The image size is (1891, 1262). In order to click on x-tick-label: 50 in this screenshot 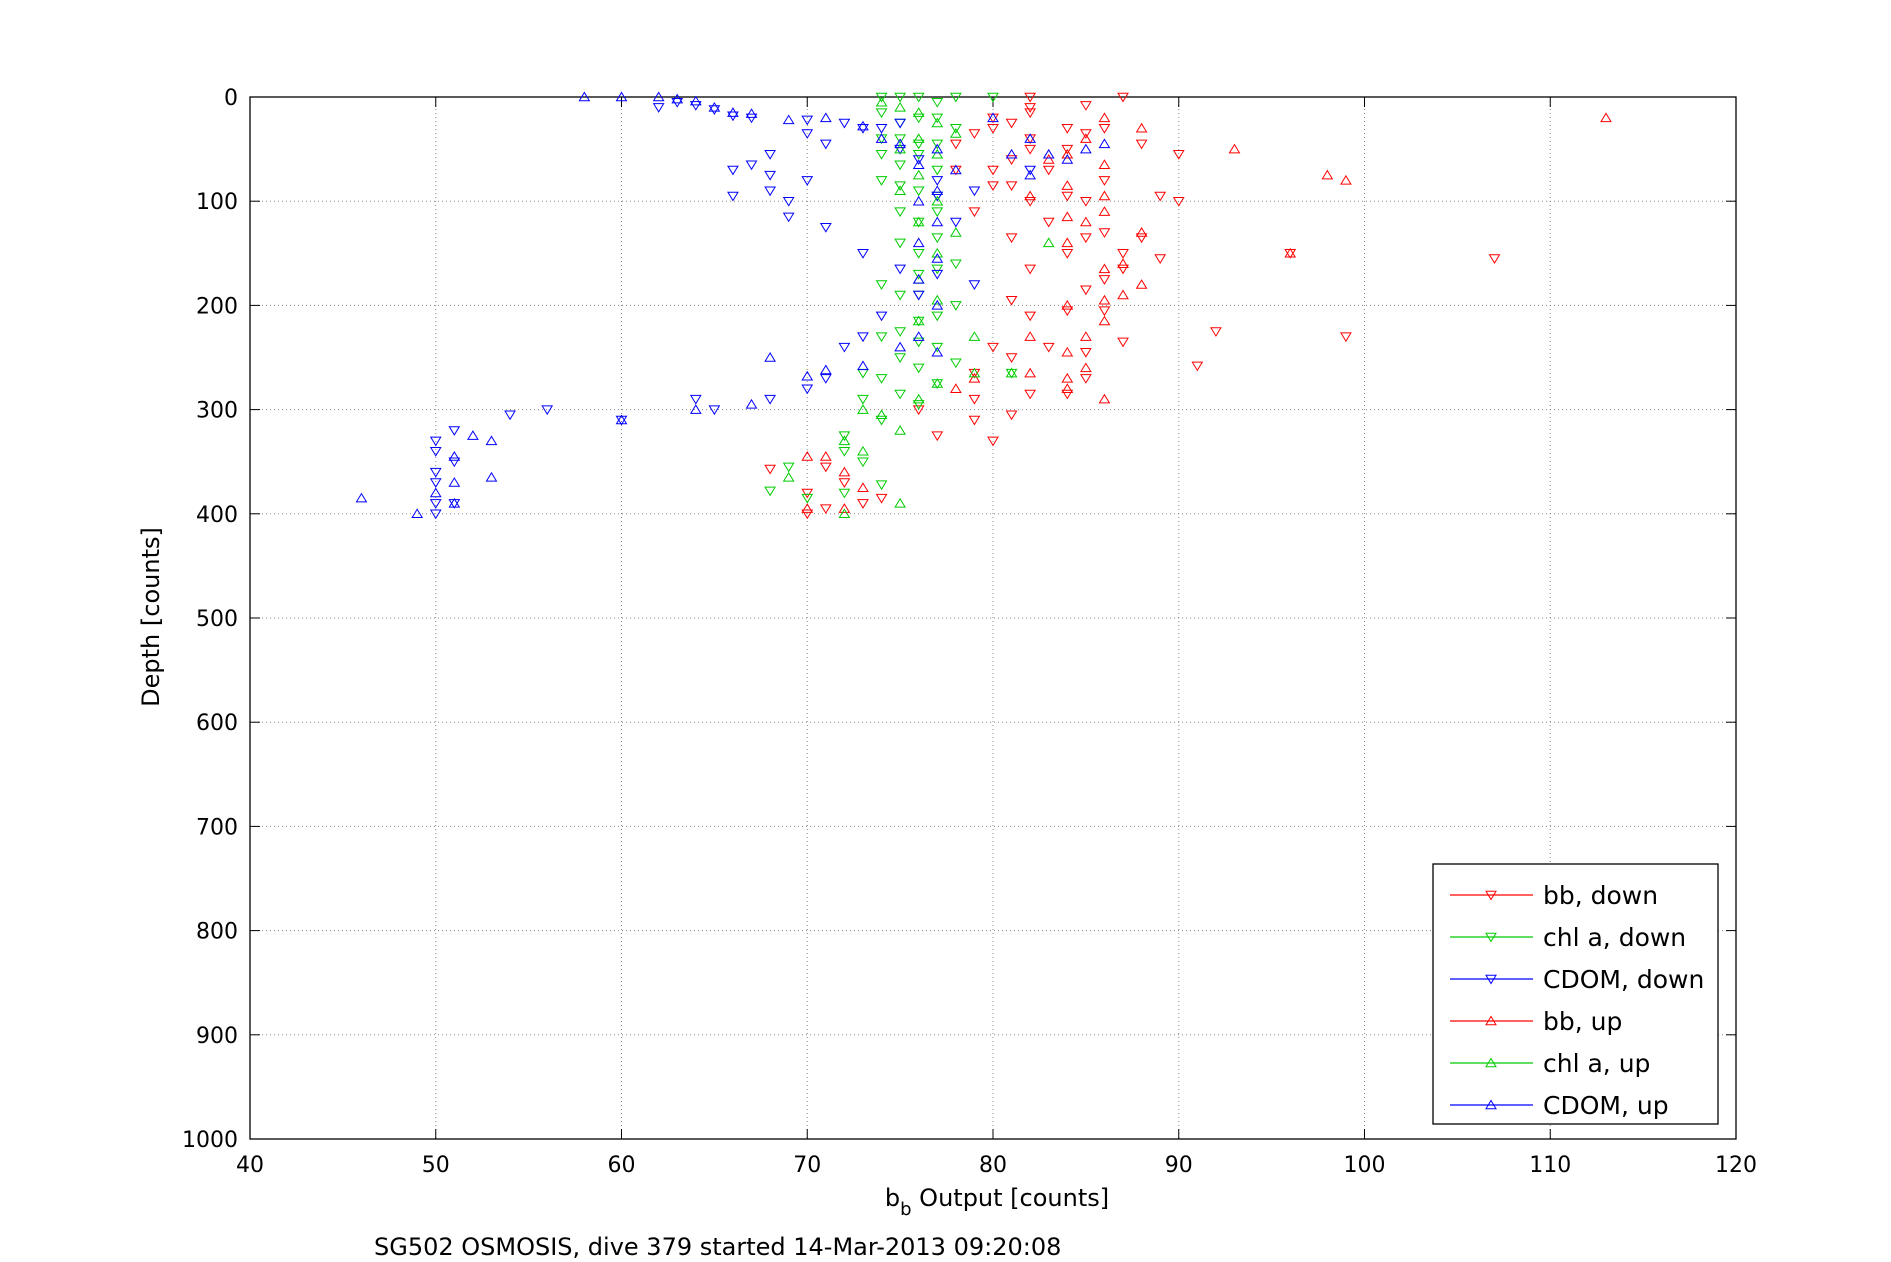, I will do `click(436, 1165)`.